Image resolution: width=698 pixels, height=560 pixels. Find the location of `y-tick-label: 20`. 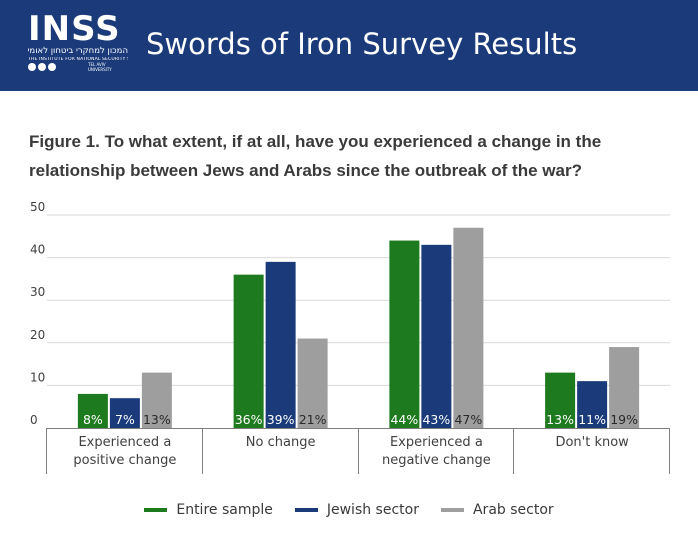

y-tick-label: 20 is located at coordinates (37, 335).